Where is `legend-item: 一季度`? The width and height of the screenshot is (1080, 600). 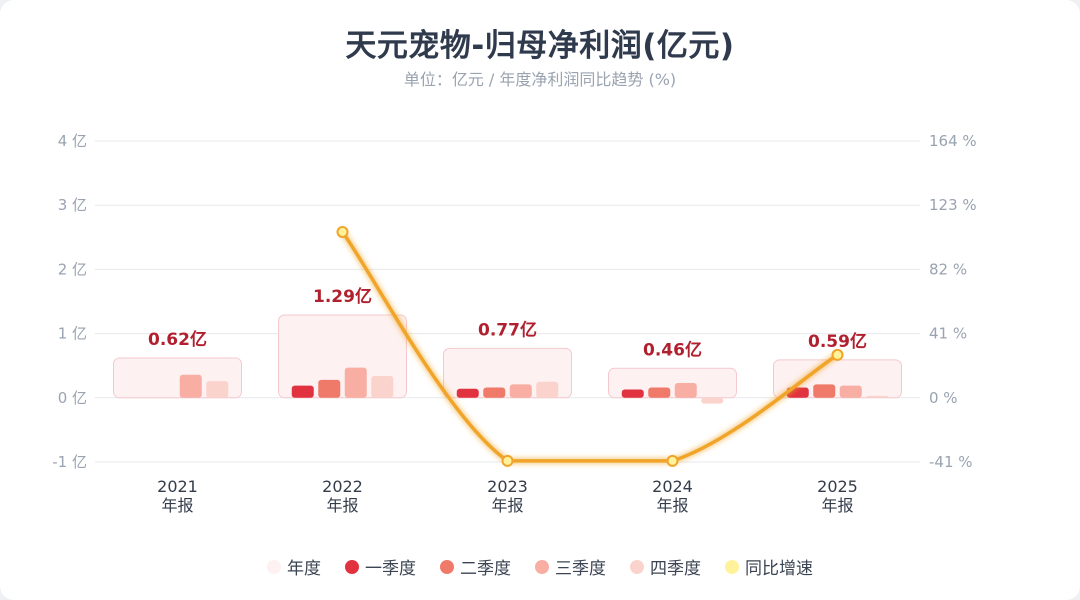 legend-item: 一季度 is located at coordinates (380, 566).